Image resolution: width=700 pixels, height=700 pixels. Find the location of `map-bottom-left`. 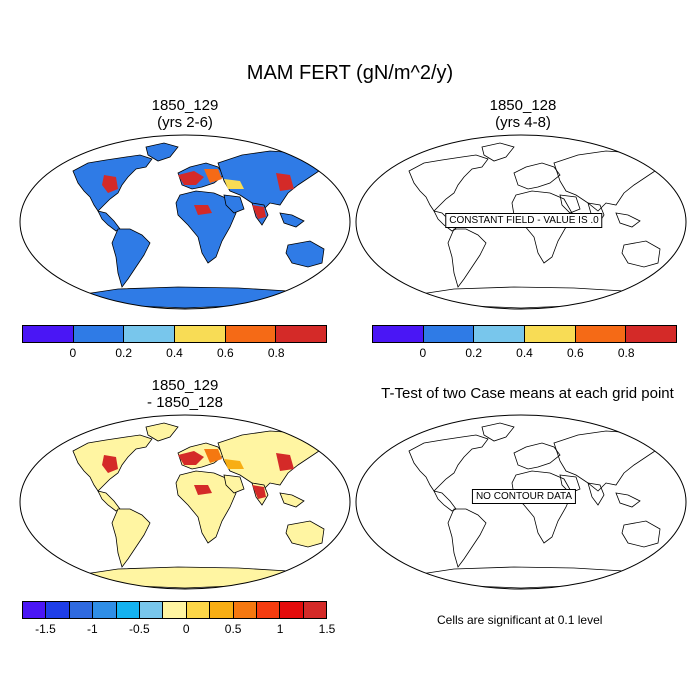

map-bottom-left is located at coordinates (185, 502).